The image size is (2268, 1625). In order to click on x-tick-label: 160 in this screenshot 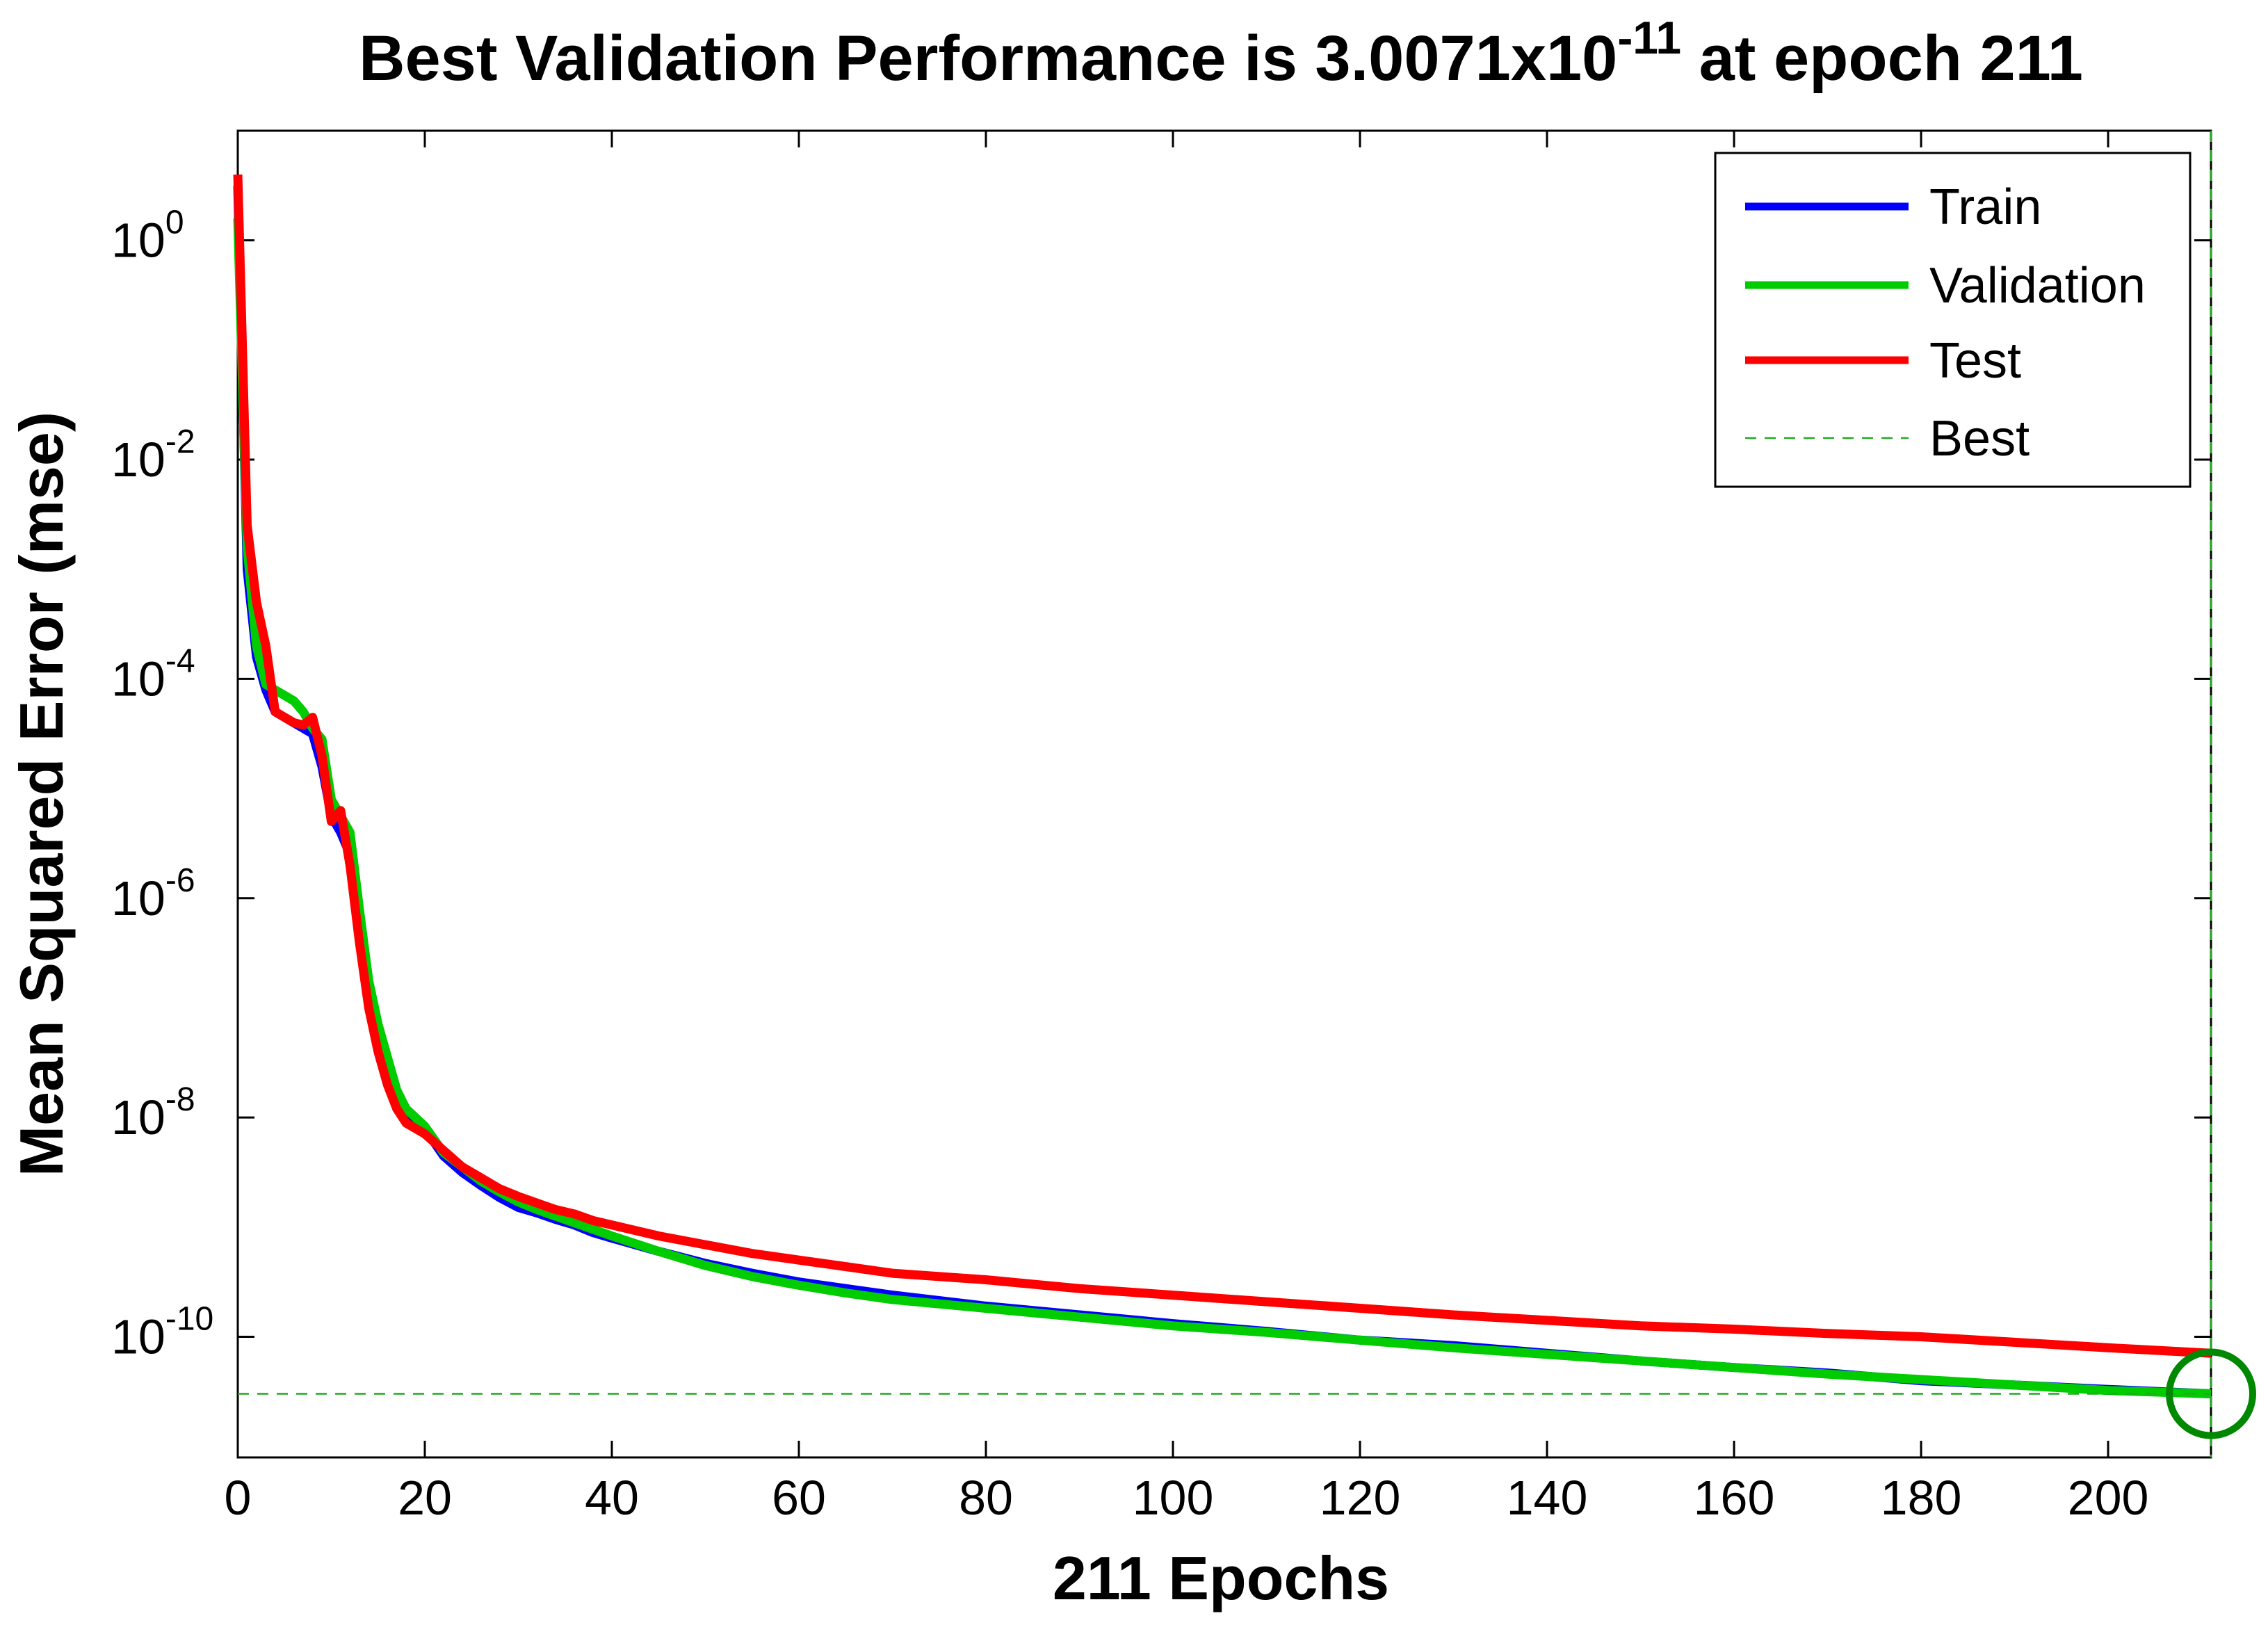, I will do `click(1734, 1498)`.